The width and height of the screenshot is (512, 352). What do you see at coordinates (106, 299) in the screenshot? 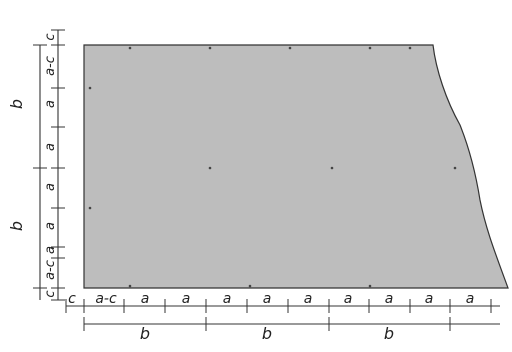
I see `bottom-label: a-c` at bounding box center [106, 299].